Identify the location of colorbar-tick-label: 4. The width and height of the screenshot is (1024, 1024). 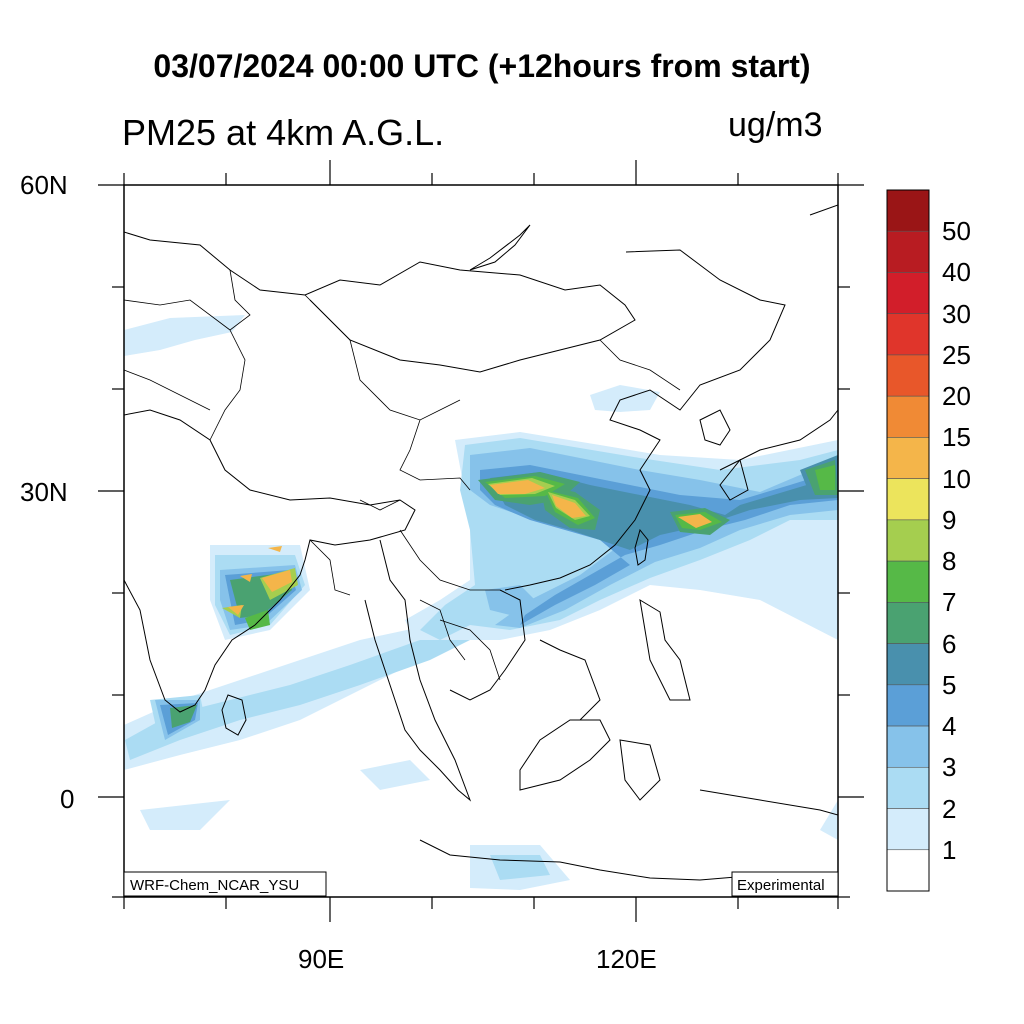
(949, 726).